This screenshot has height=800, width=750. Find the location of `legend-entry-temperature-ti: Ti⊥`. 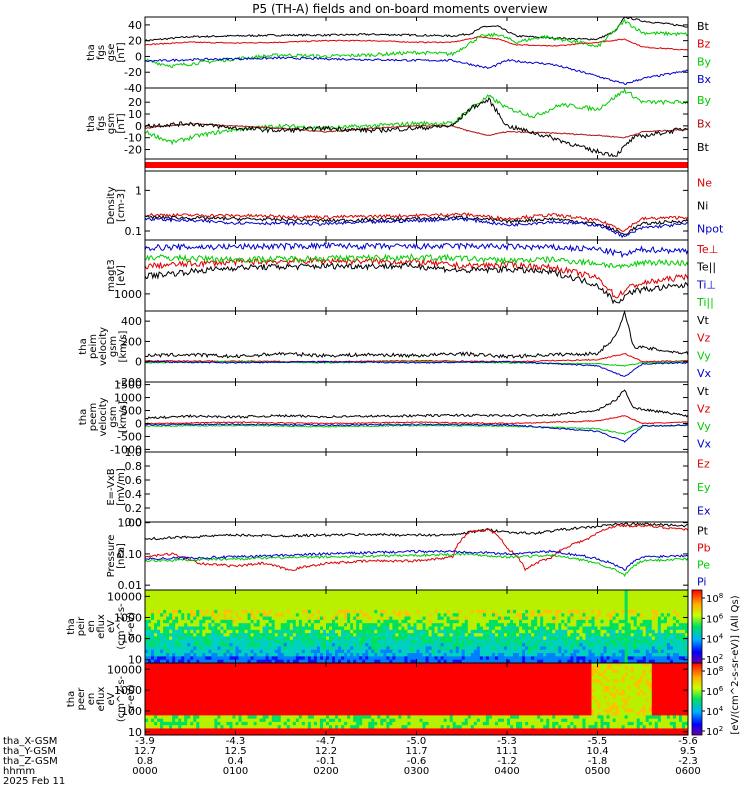

legend-entry-temperature-ti: Ti⊥ is located at coordinates (706, 284).